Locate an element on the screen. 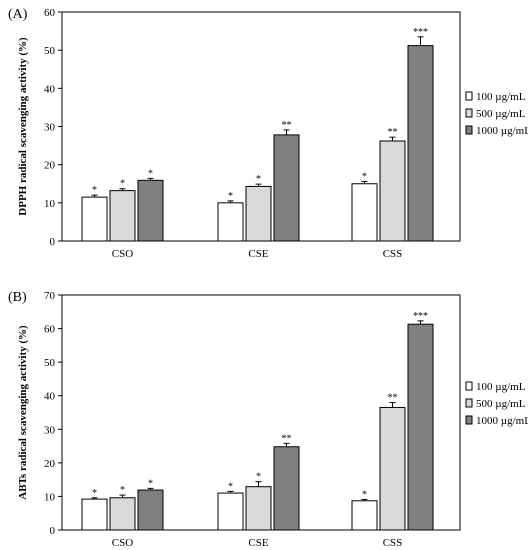 The width and height of the screenshot is (528, 550). panel-label: (B) is located at coordinates (17, 297).